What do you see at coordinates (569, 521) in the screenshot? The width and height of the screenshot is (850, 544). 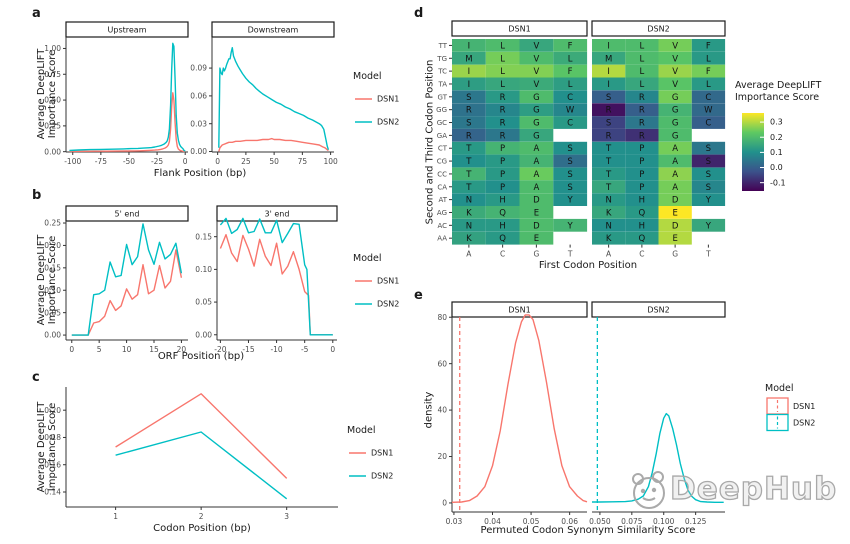 I see `text-label: 0.06` at bounding box center [569, 521].